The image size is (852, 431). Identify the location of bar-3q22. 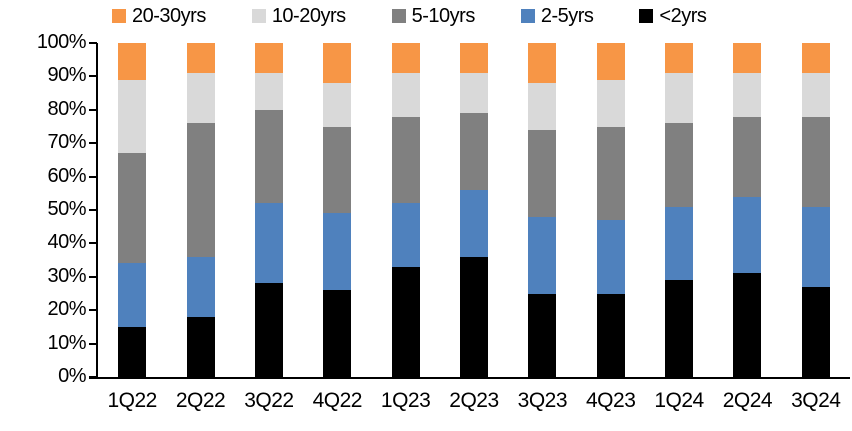
(268, 210).